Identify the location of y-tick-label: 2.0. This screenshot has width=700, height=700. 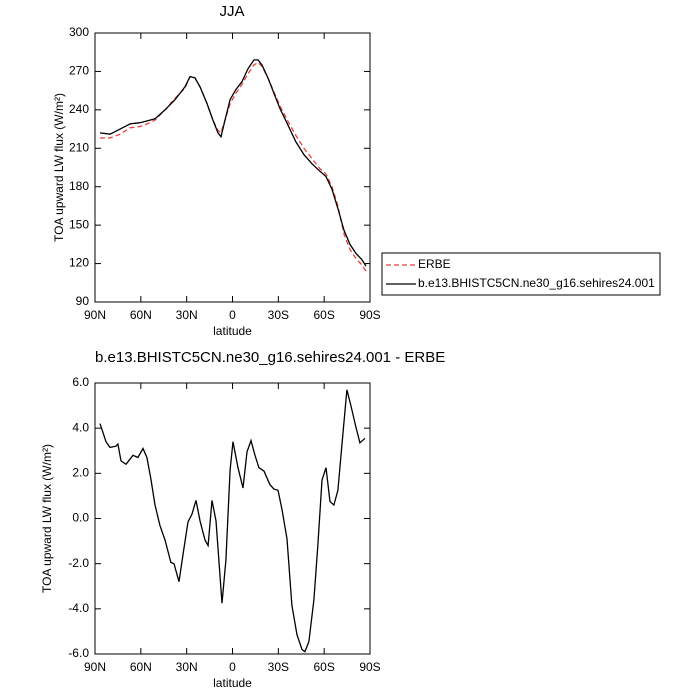
(80, 473).